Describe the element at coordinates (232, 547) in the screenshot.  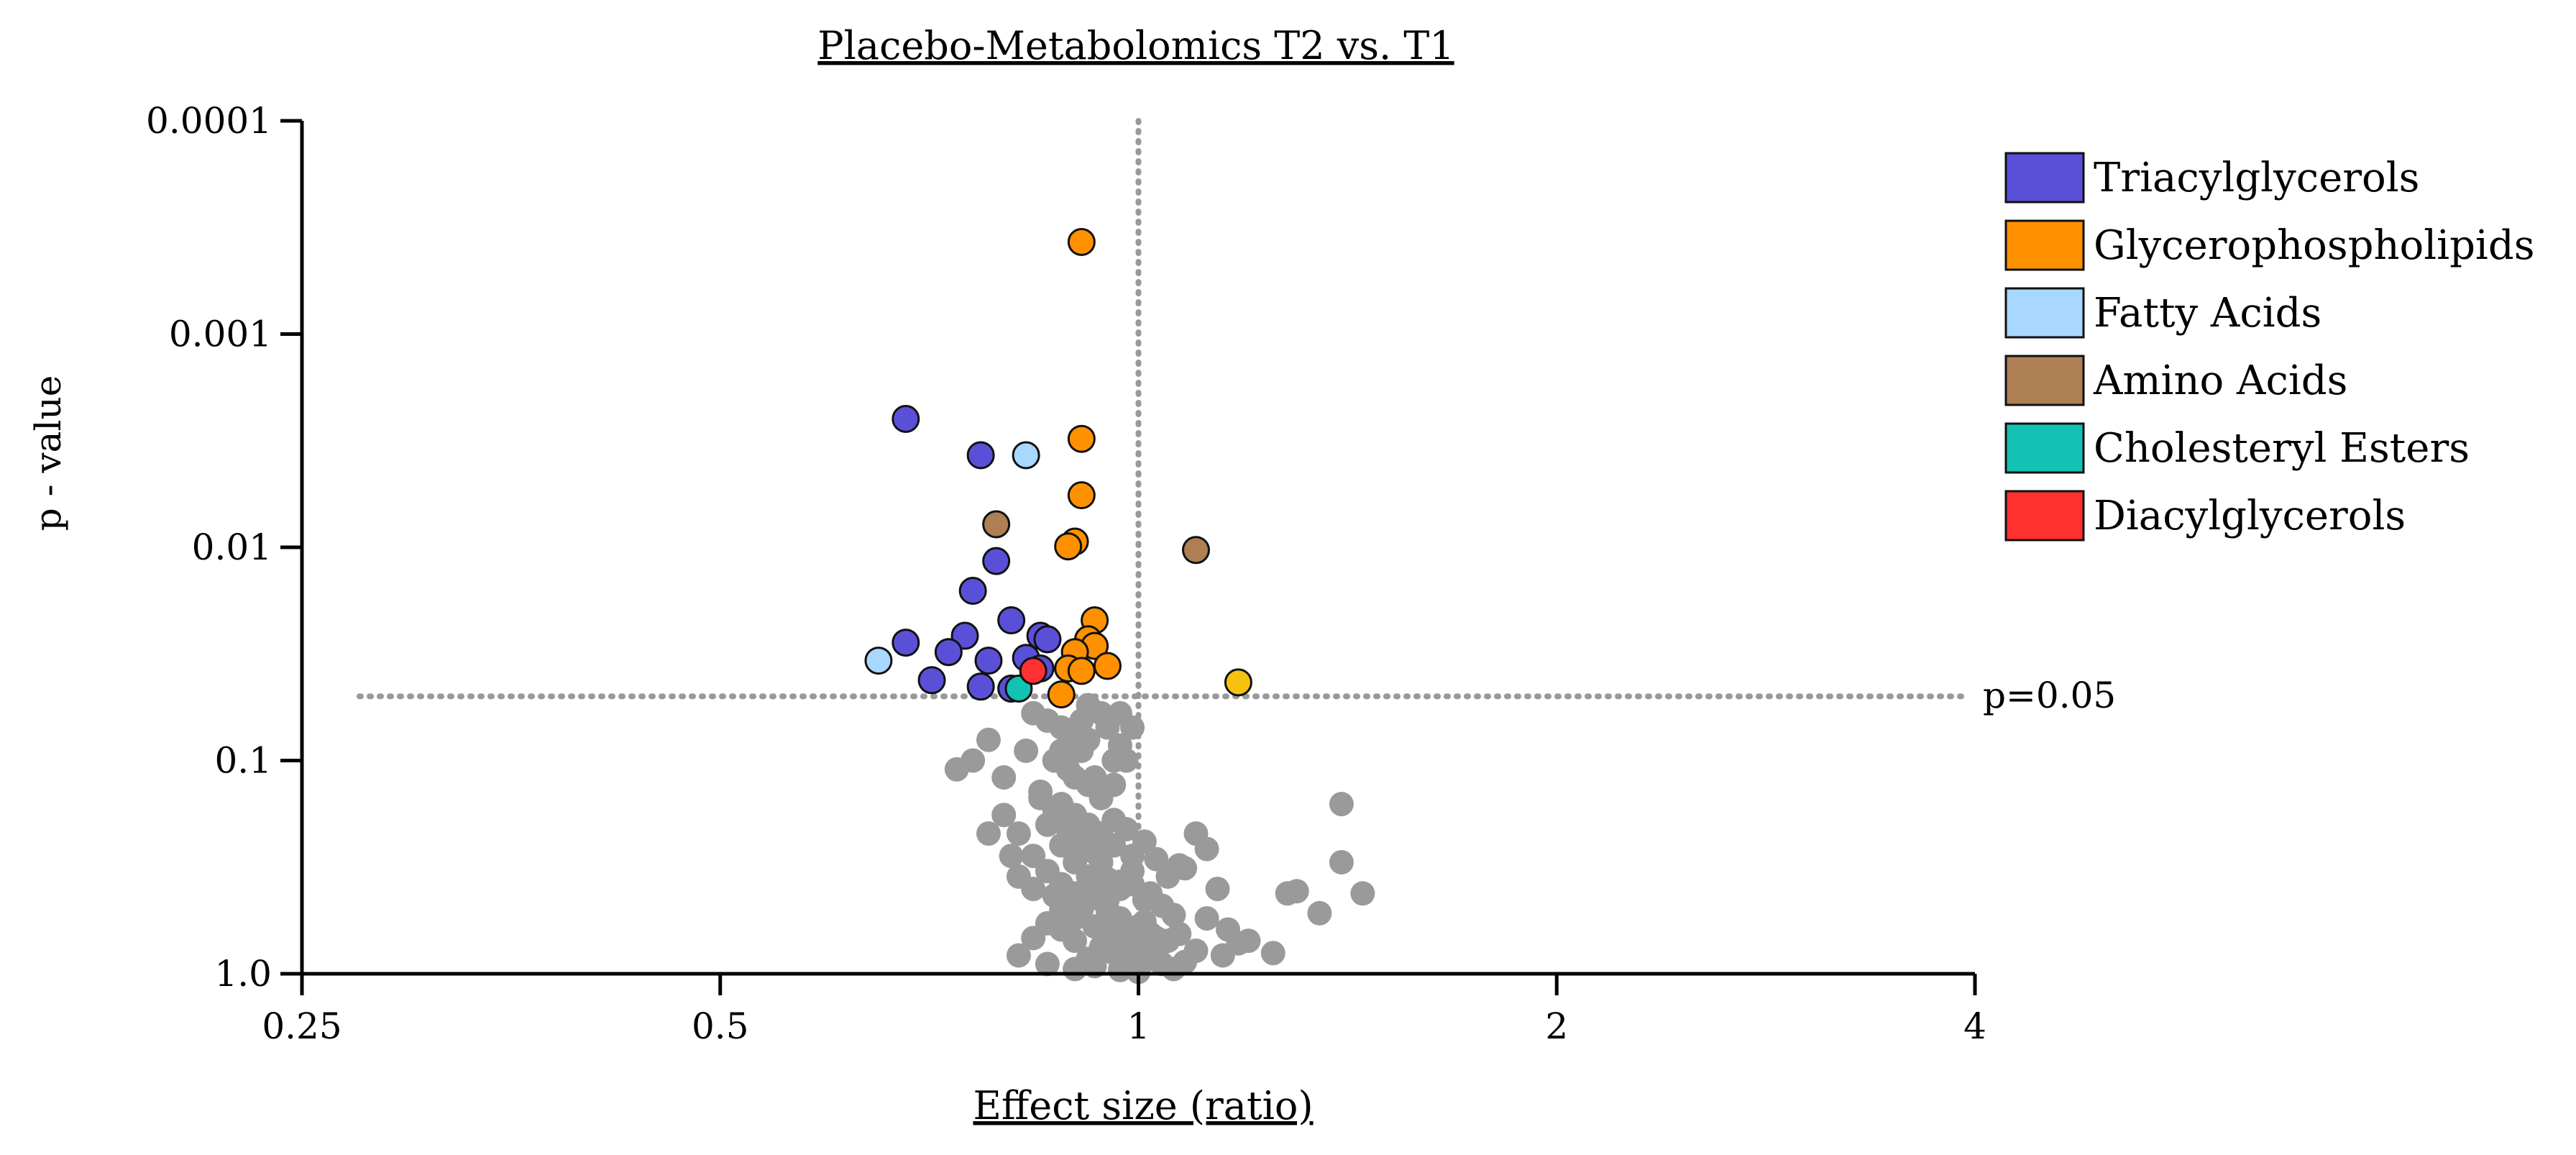
I see `y-tick-label: 0.01` at that location.